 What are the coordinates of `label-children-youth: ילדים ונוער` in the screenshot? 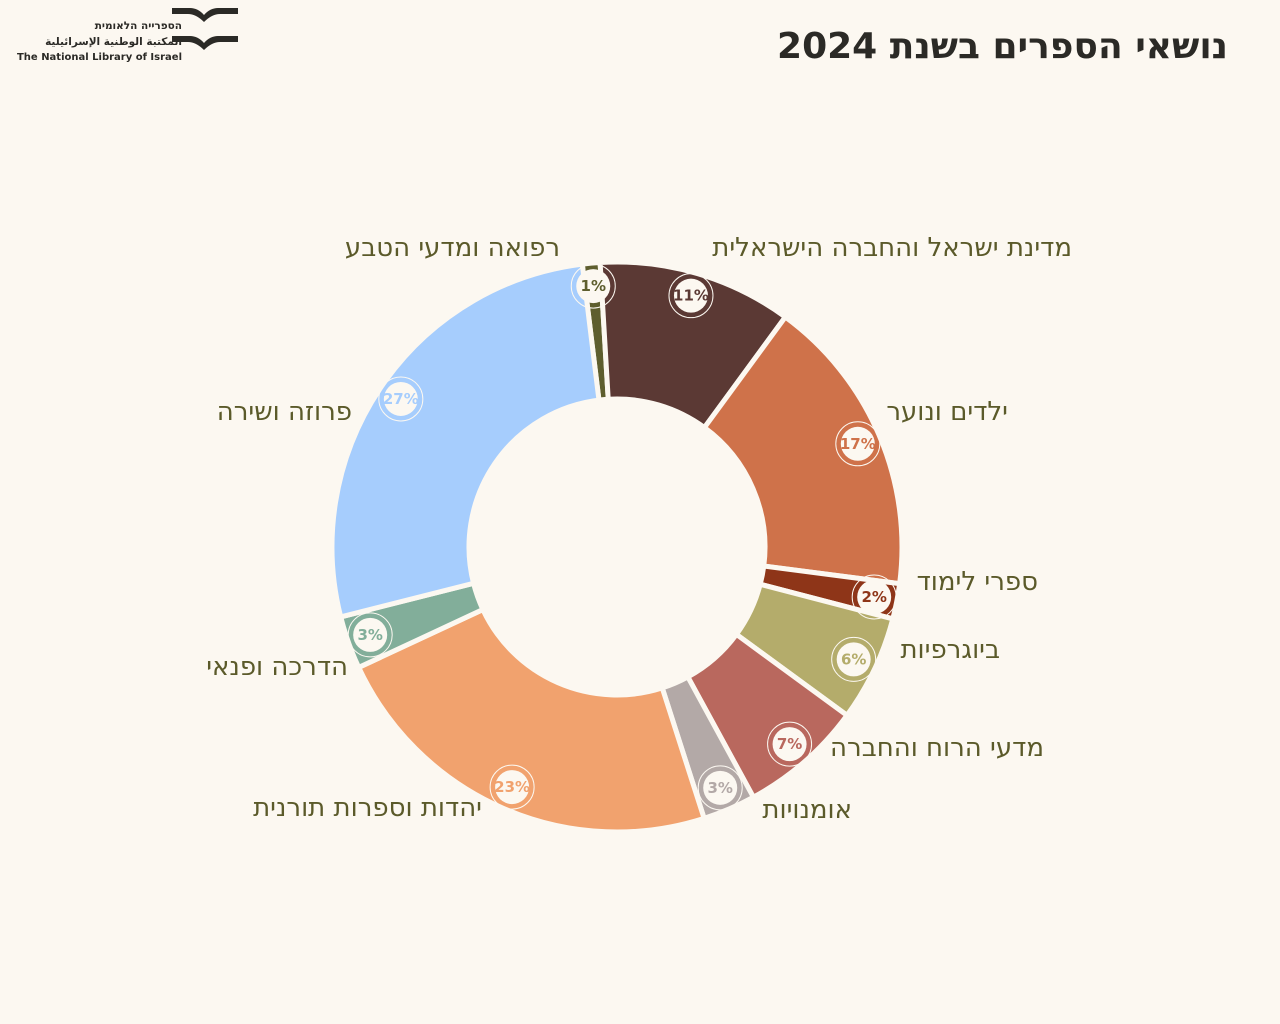 It's located at (947, 412).